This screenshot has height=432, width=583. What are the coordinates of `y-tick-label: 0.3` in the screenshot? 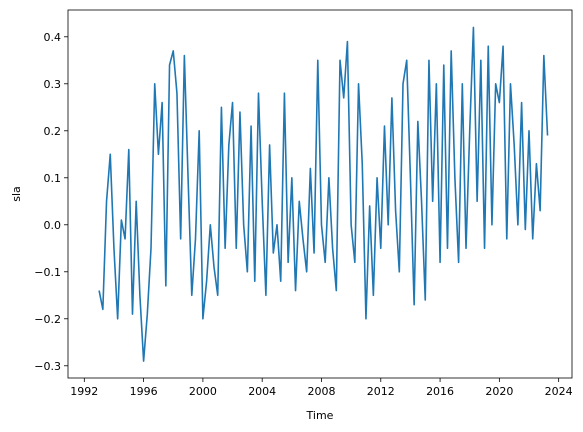 It's located at (53, 84).